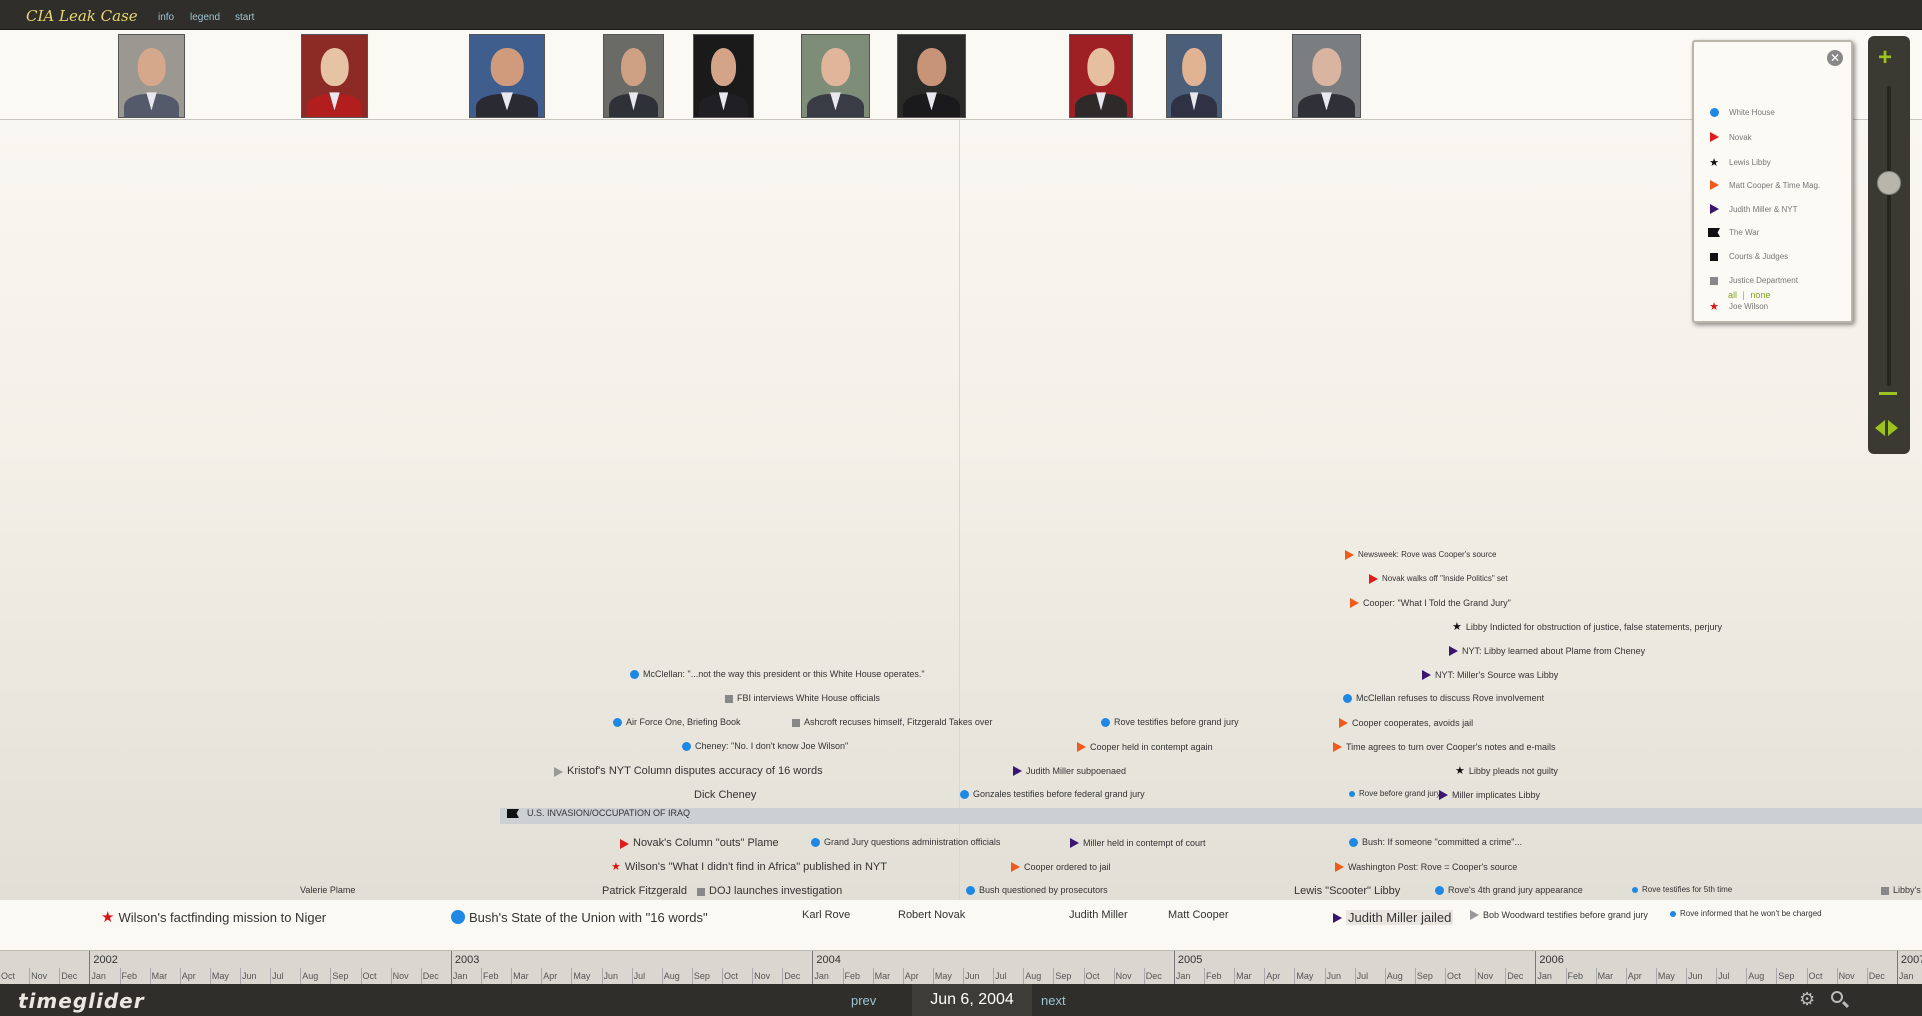 The image size is (1922, 1016). Describe the element at coordinates (1509, 890) in the screenshot. I see `timeline-event: Rove's 4th grand jury appearance` at that location.